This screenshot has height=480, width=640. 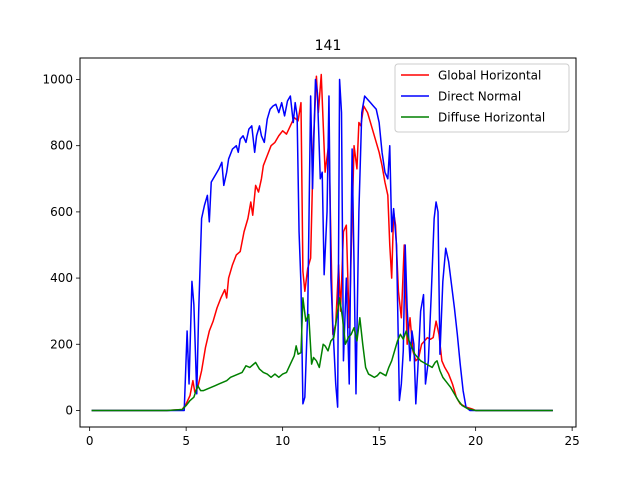 I want to click on chart-title: 141, so click(x=328, y=46).